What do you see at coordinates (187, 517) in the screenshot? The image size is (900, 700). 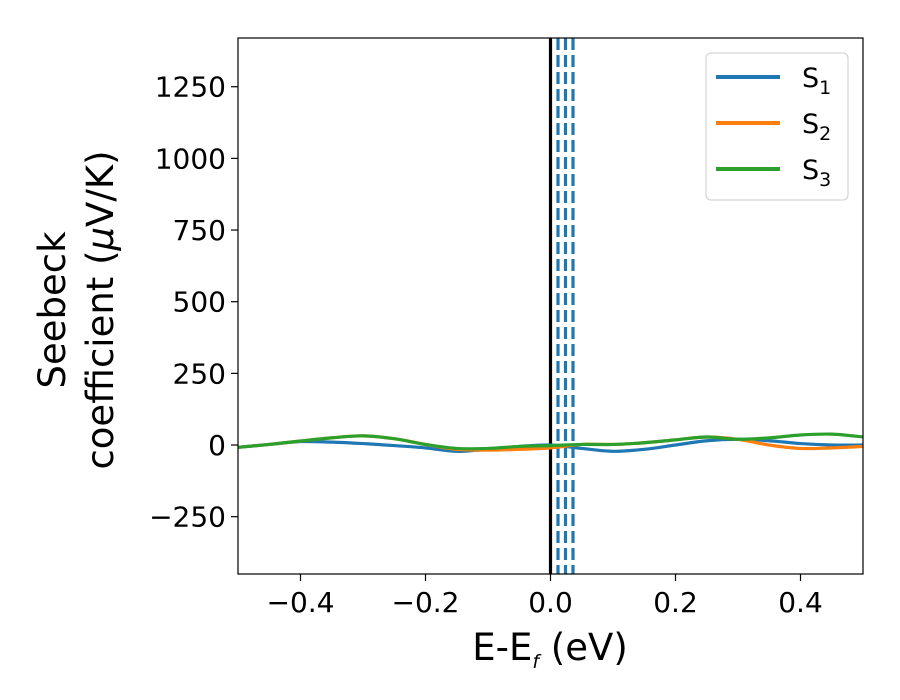 I see `y-tick-label: −250` at bounding box center [187, 517].